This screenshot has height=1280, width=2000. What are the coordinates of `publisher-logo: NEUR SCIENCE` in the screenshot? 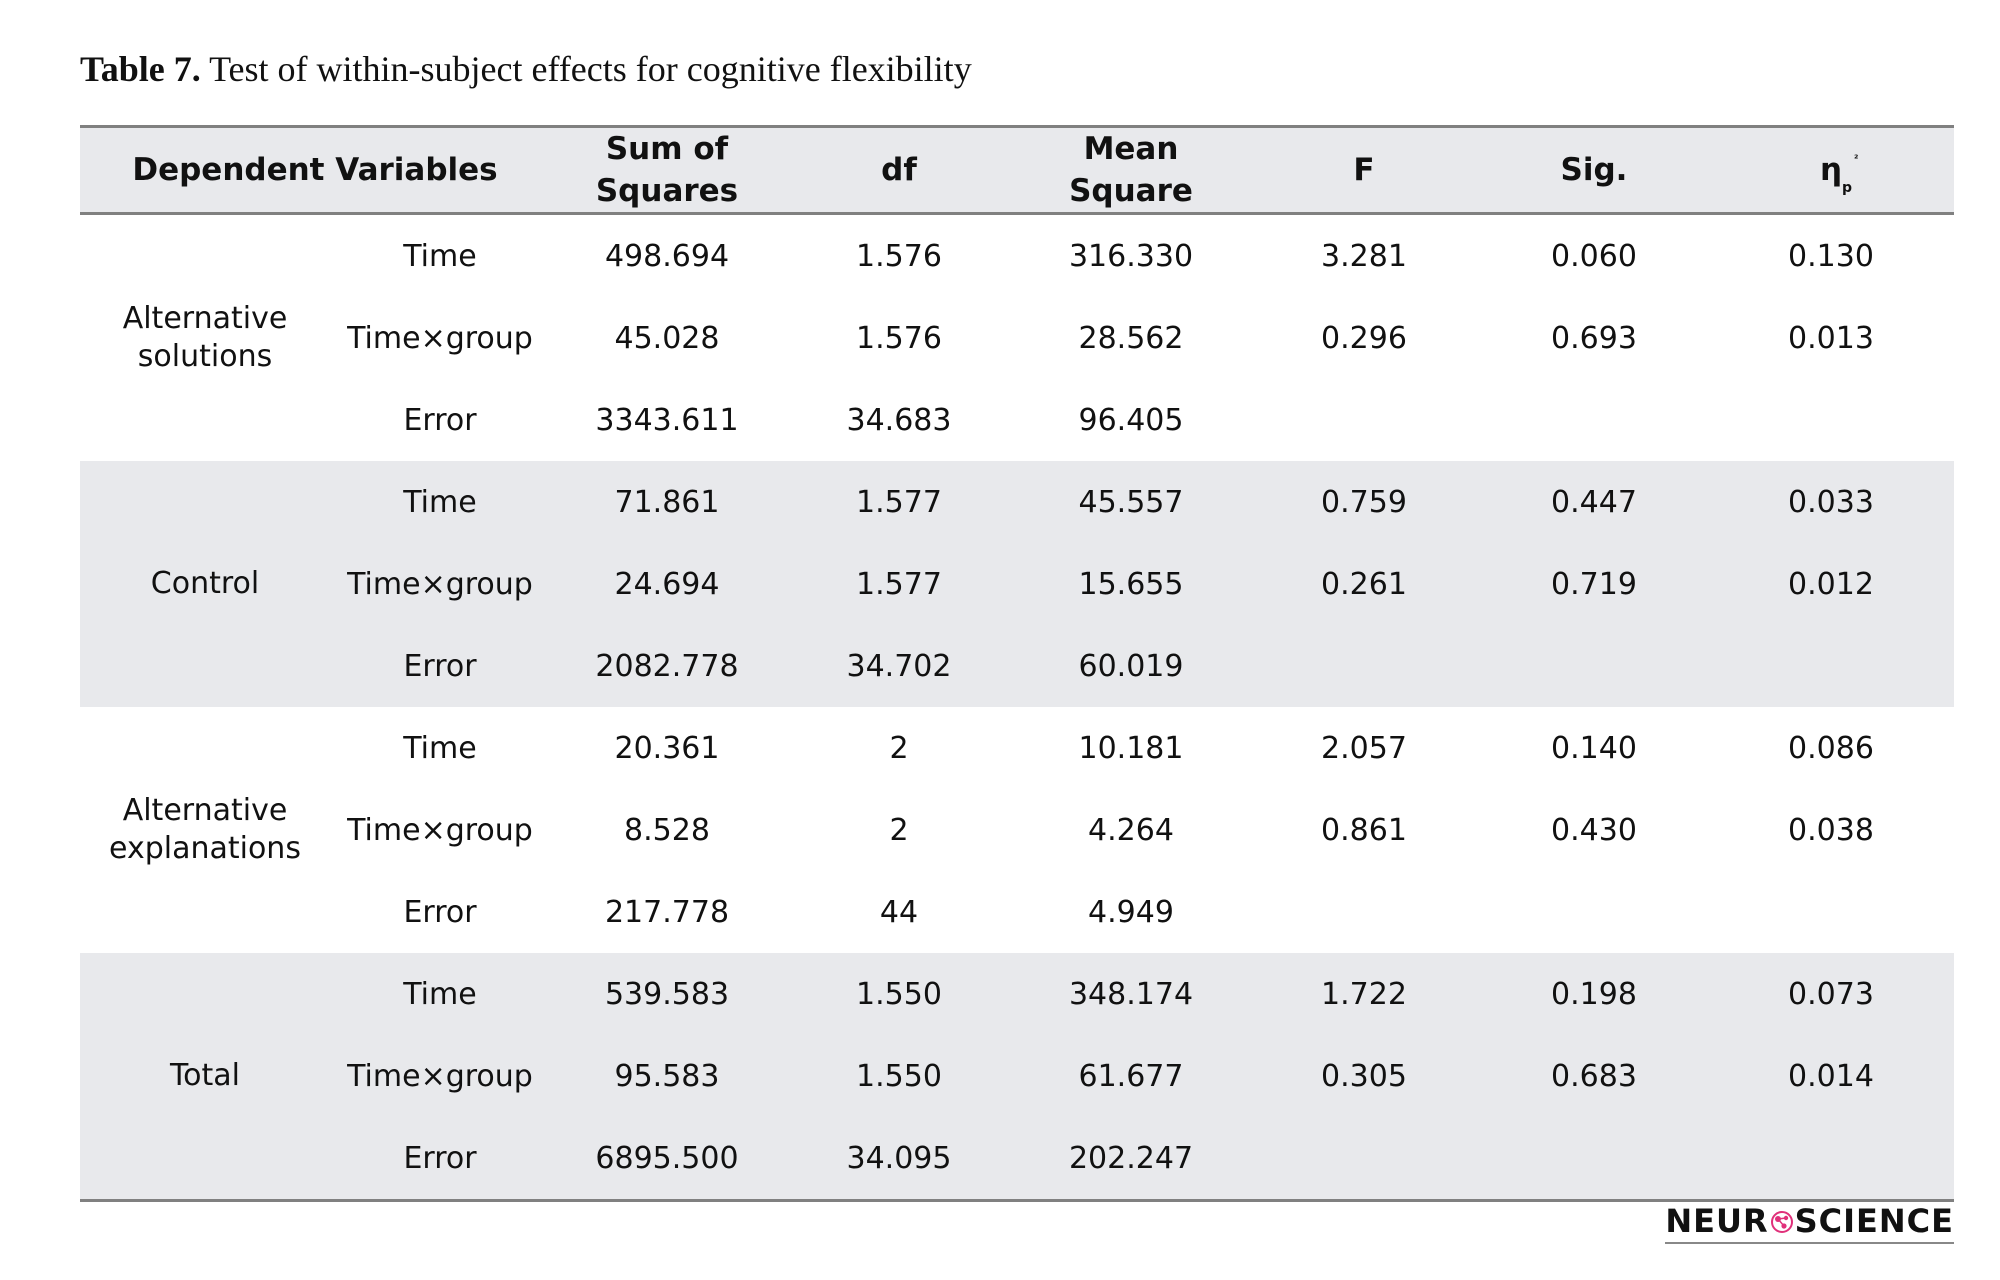 It's located at (1809, 1223).